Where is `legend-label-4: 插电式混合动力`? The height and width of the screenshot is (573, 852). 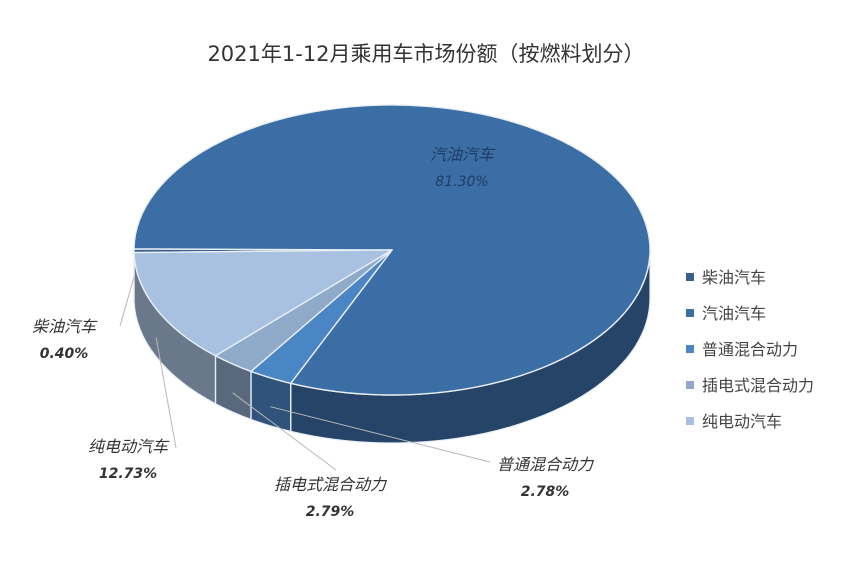 legend-label-4: 插电式混合动力 is located at coordinates (758, 385).